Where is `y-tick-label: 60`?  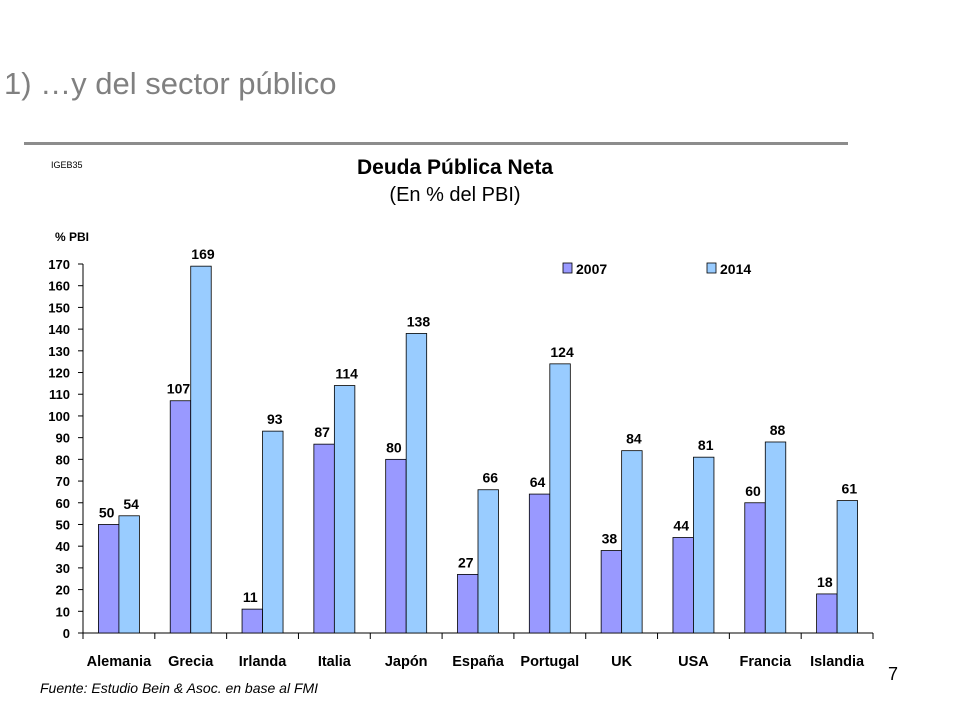
y-tick-label: 60 is located at coordinates (63, 503).